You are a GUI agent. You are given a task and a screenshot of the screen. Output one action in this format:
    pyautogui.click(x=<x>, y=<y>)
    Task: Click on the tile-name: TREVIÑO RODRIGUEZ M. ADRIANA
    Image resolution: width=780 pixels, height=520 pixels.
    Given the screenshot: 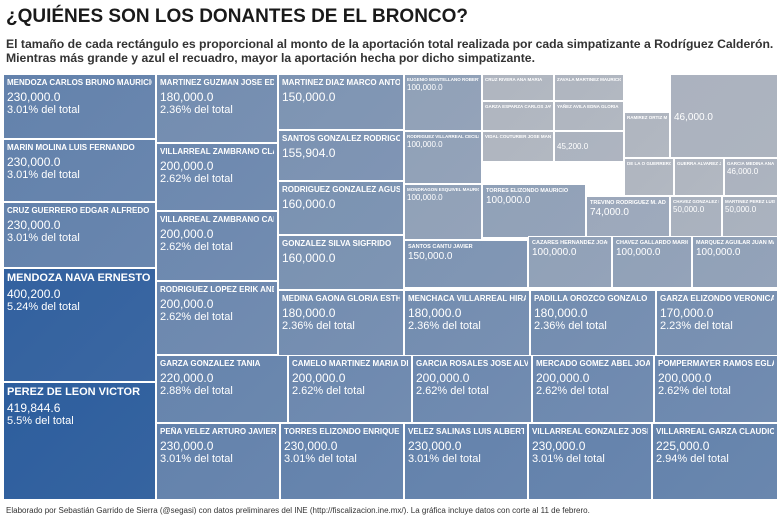 What is the action you would take?
    pyautogui.click(x=628, y=203)
    